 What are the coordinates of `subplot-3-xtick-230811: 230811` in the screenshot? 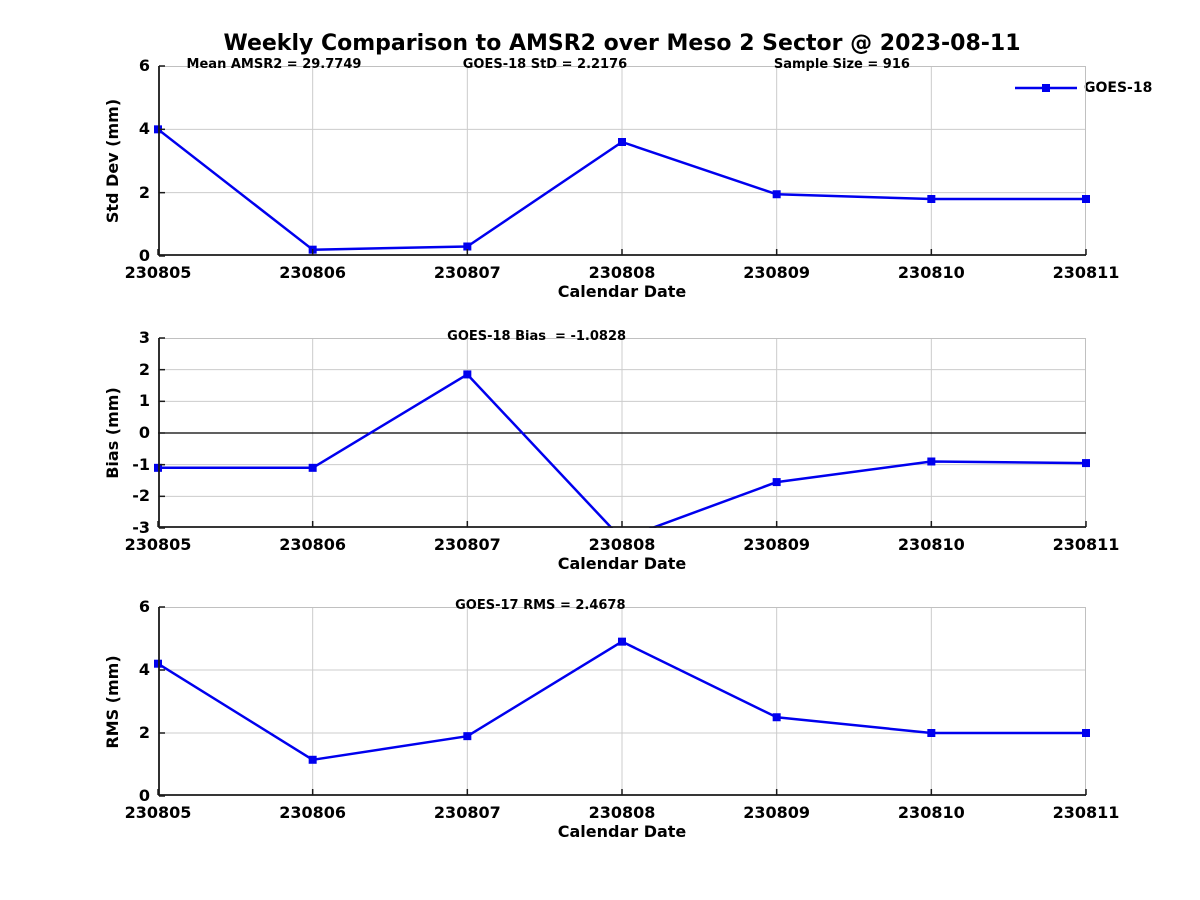 It's located at (1086, 812).